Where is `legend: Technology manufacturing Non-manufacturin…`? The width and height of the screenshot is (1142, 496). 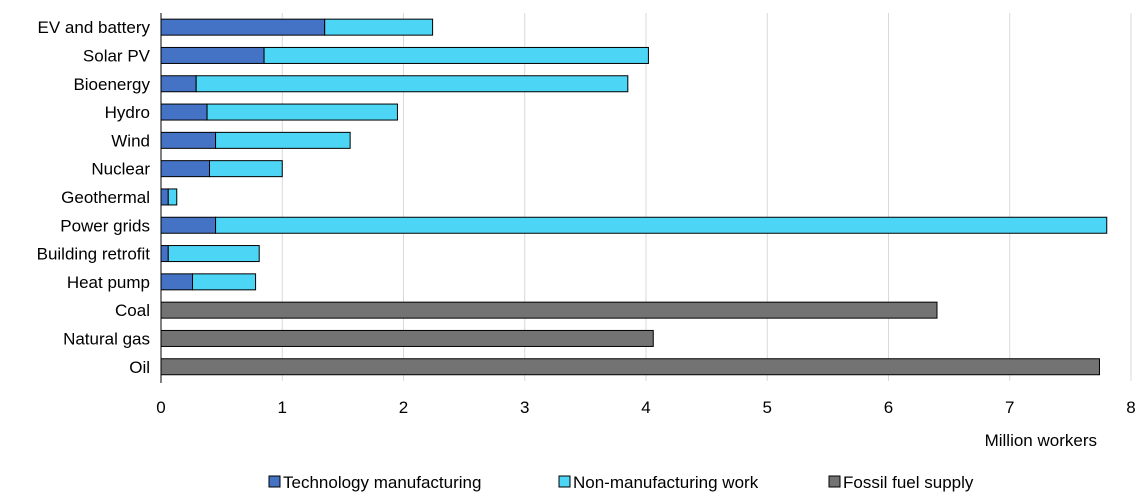
legend: Technology manufacturing Non-manufacturin… is located at coordinates (621, 482).